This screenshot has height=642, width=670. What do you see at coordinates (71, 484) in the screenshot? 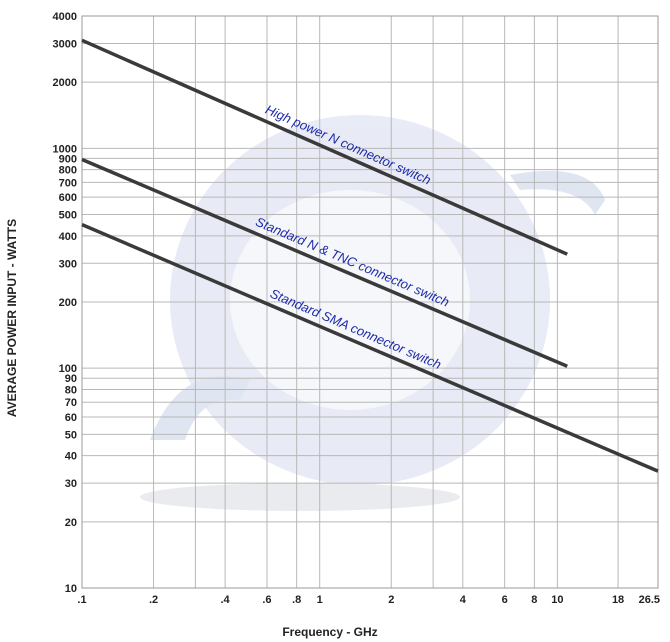
I see `y-tick-label: 30` at bounding box center [71, 484].